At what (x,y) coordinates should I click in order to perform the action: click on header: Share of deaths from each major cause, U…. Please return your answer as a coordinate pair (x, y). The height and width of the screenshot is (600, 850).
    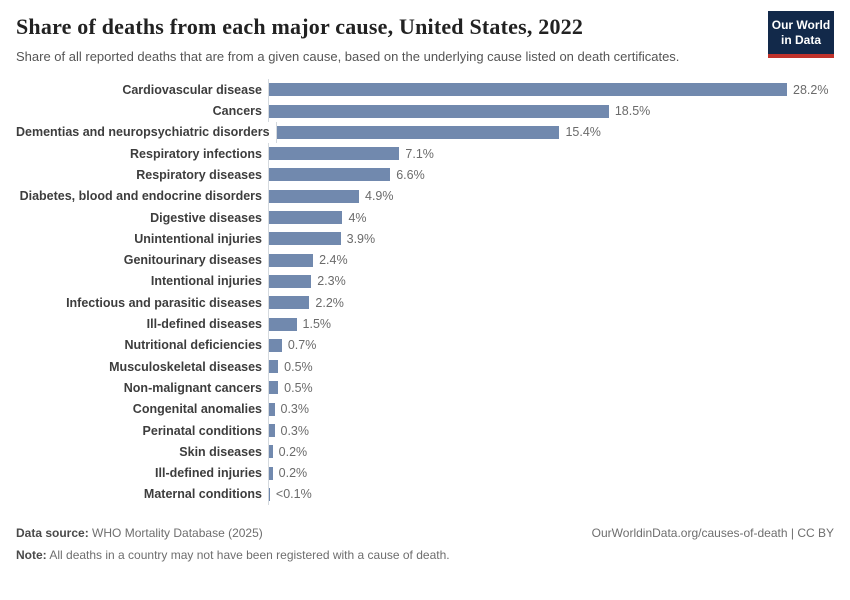
    Looking at the image, I should click on (425, 38).